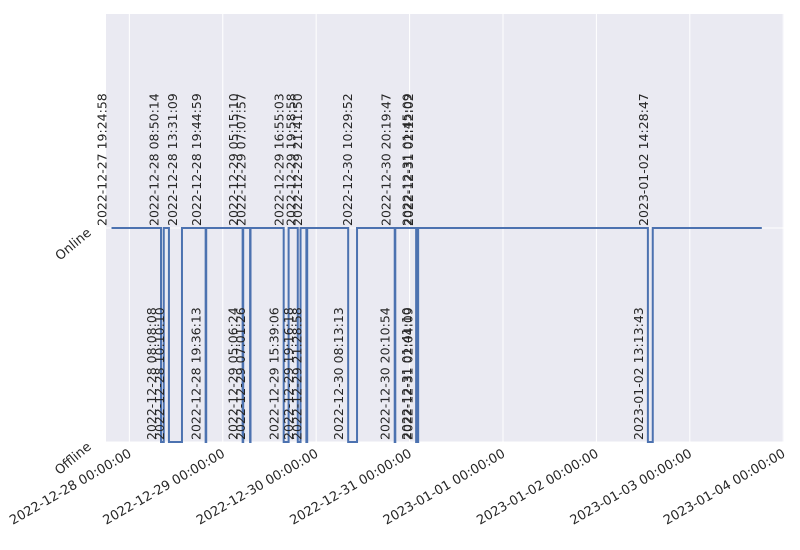  I want to click on event-label-online: 2022-12-29 16:55:03, so click(279, 159).